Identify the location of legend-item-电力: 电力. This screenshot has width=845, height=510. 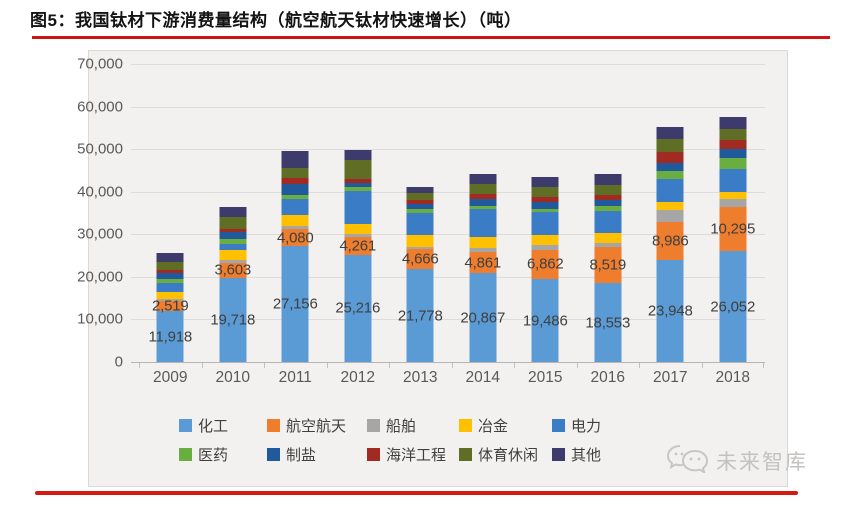
(592, 425).